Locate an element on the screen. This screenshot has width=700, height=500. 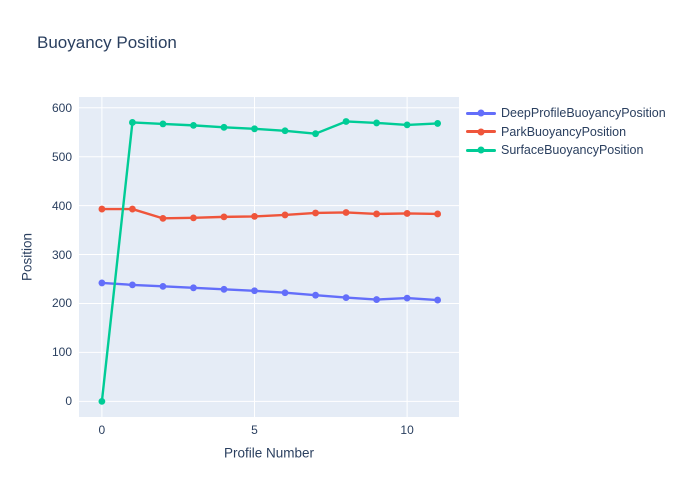
x-tick-label: 5 is located at coordinates (254, 430).